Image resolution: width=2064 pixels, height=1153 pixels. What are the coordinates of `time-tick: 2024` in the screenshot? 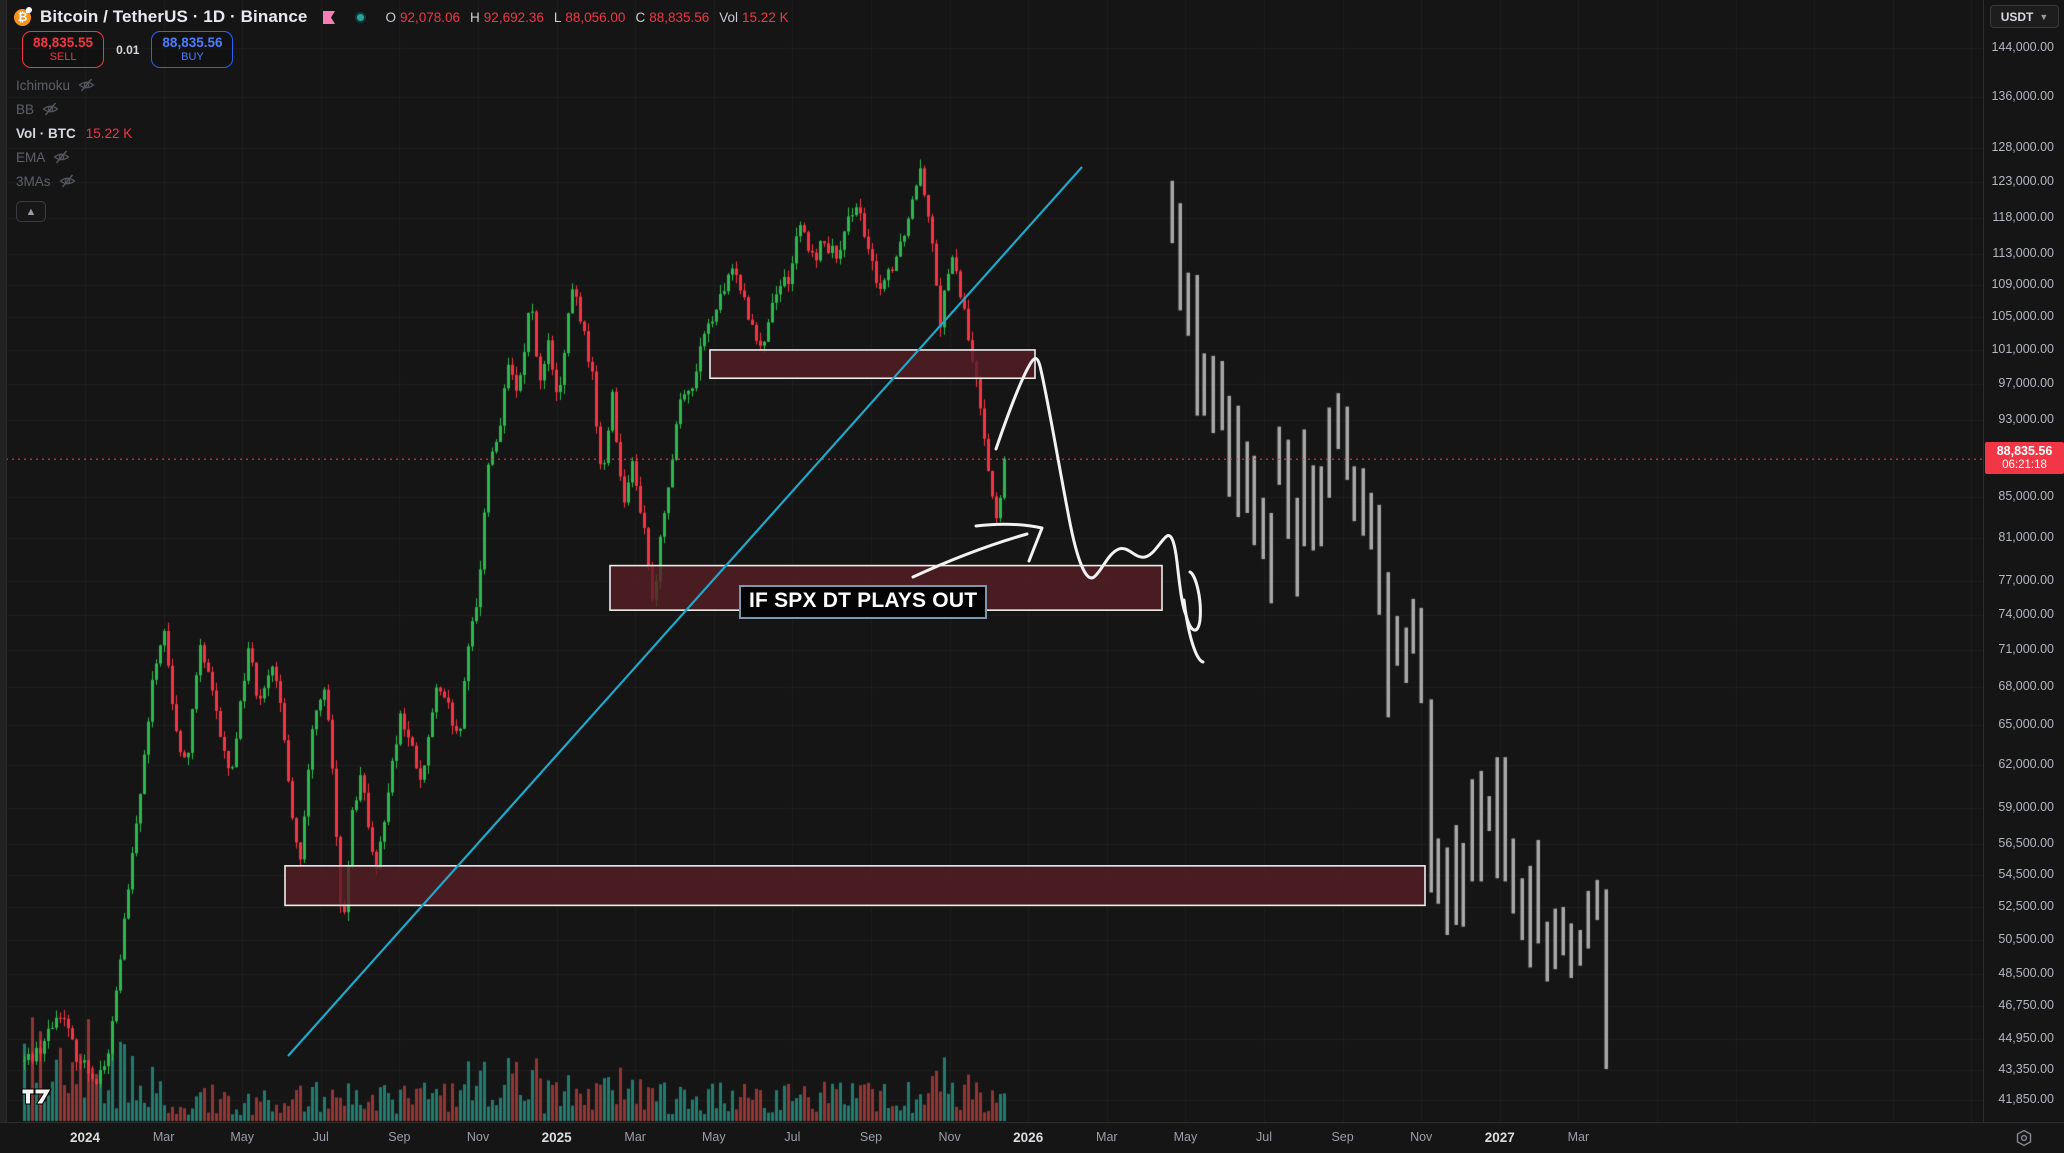 It's located at (85, 1137).